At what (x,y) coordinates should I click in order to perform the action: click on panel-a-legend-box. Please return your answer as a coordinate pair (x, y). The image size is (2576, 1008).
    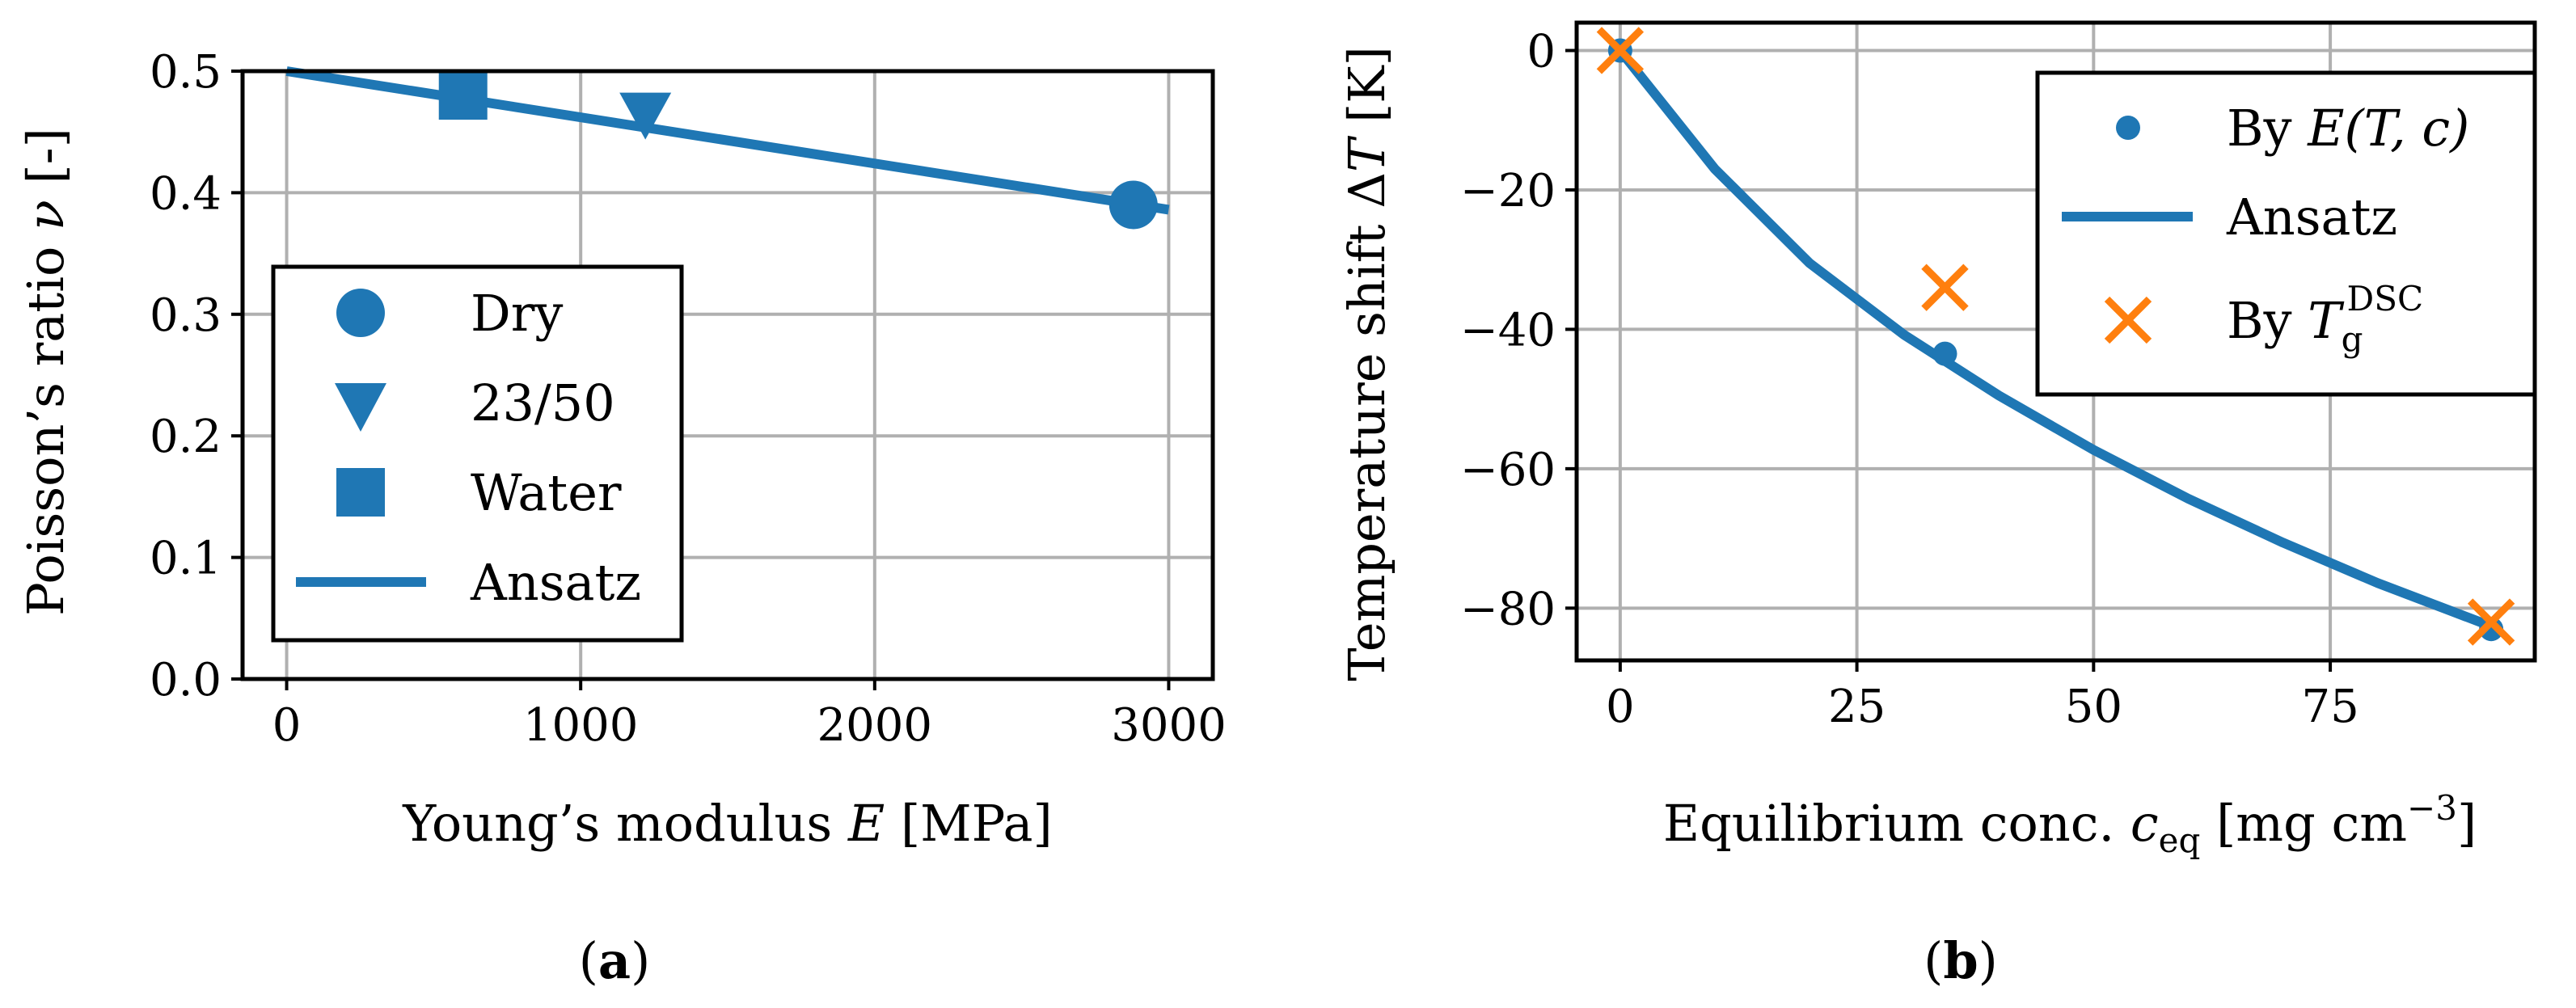
    Looking at the image, I should click on (477, 454).